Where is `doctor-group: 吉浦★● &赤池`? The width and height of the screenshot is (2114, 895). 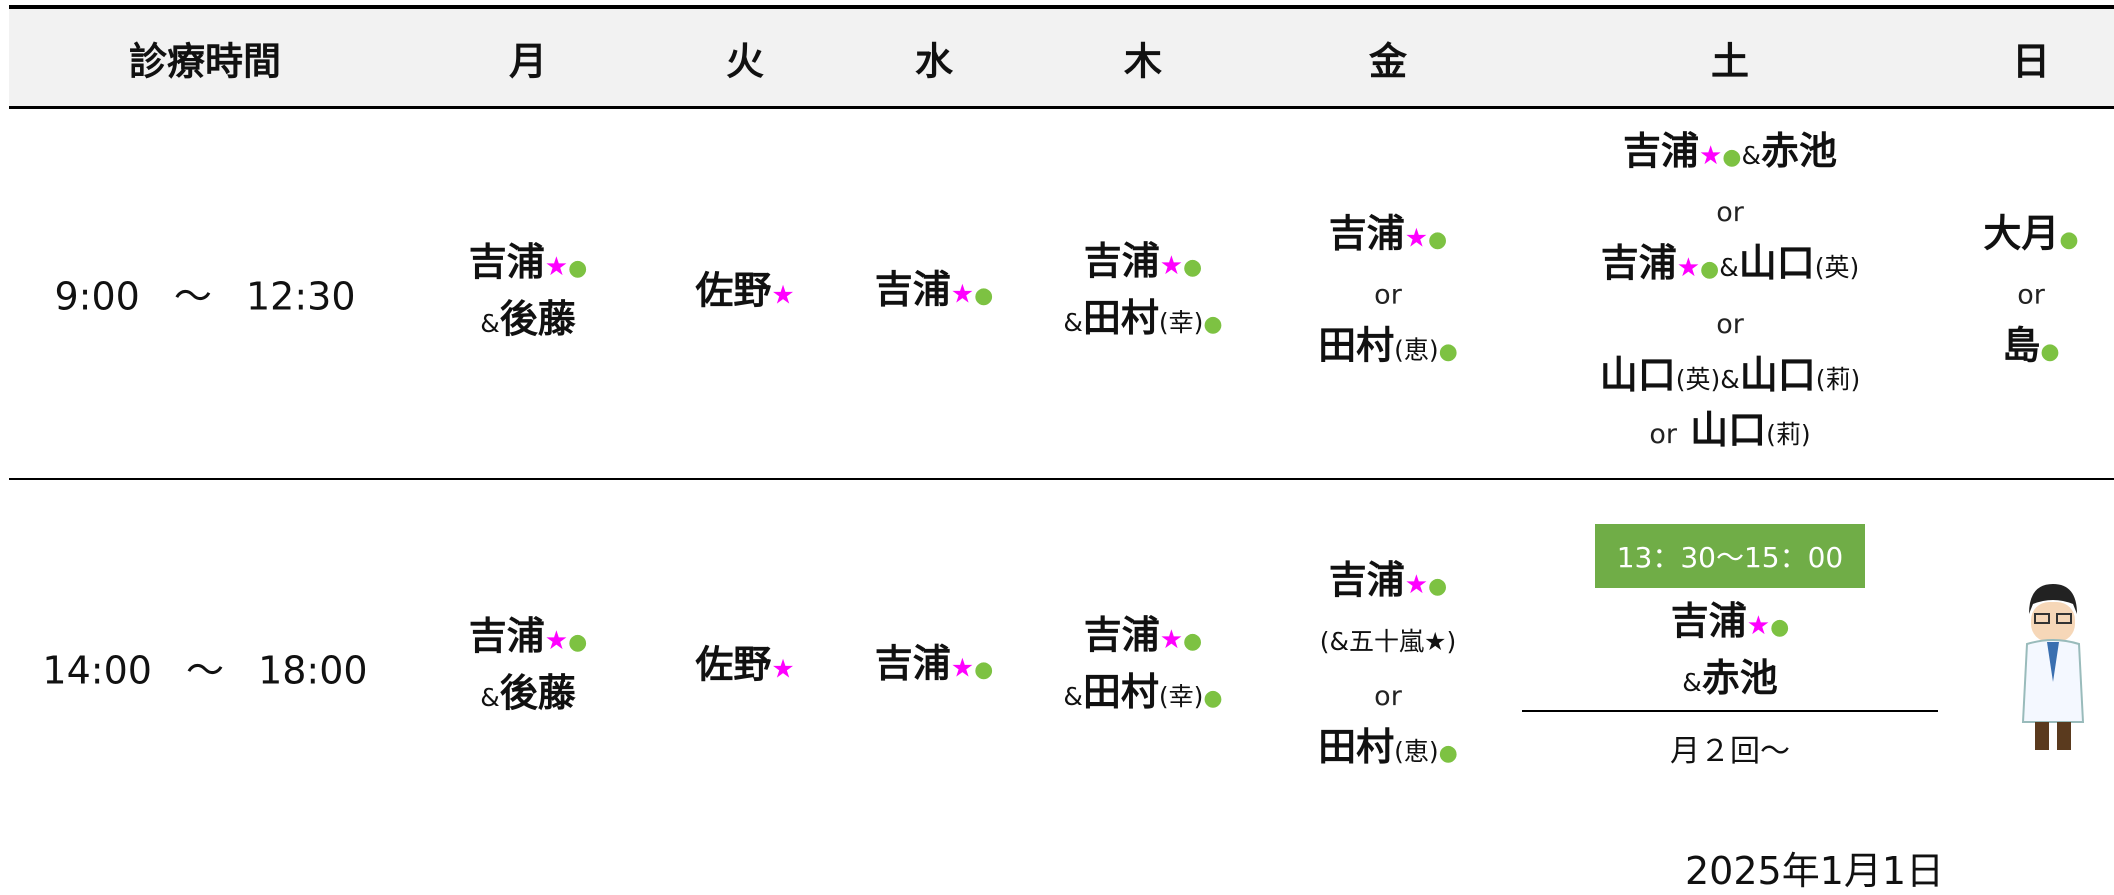
doctor-group: 吉浦★● &赤池 is located at coordinates (1730, 654).